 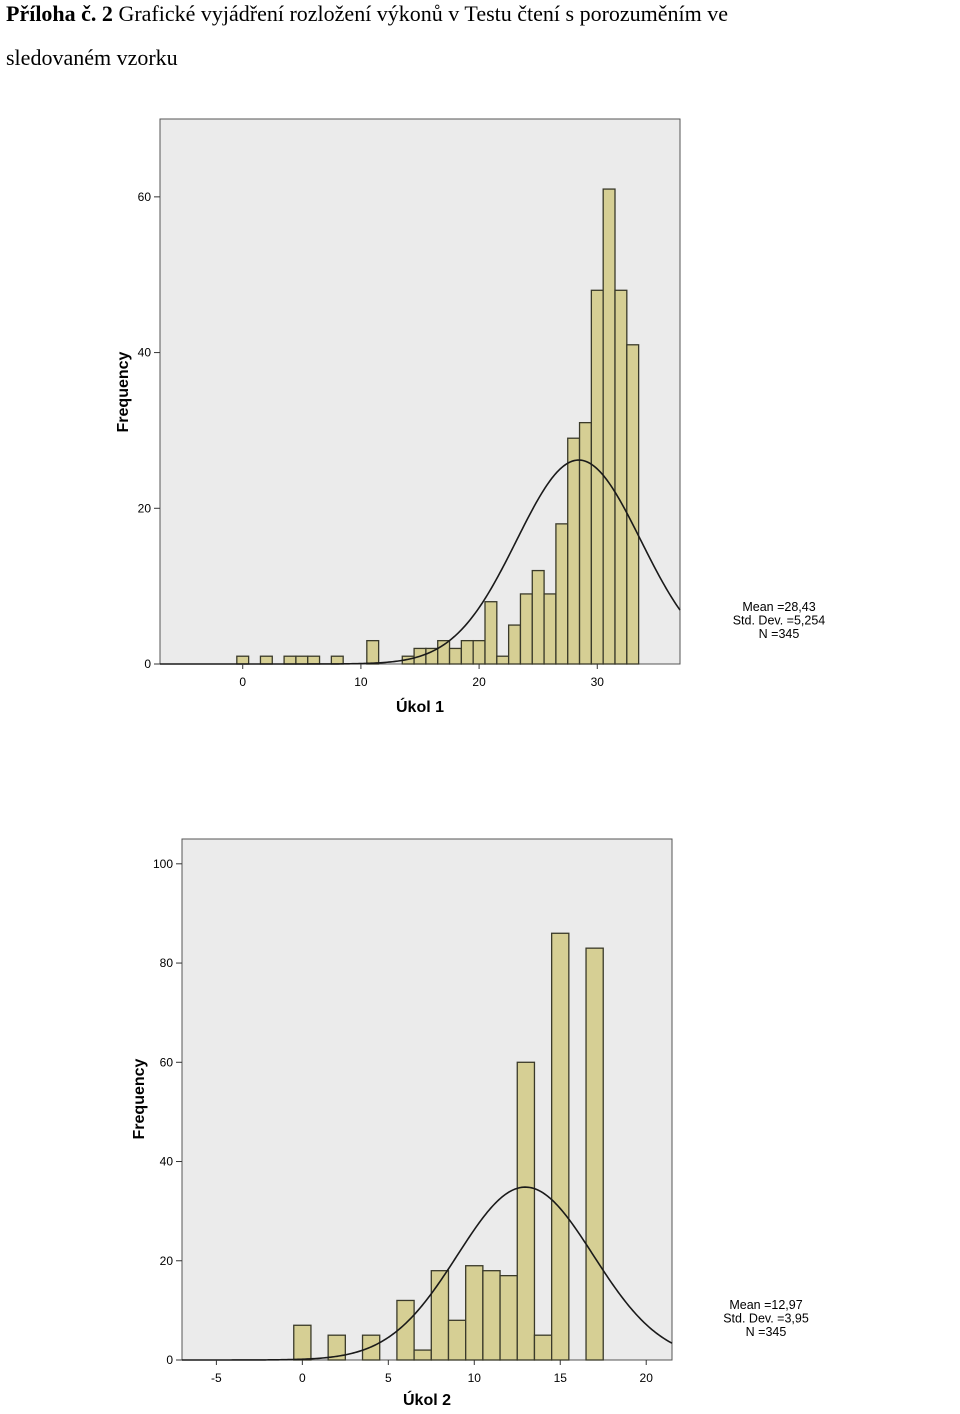 What do you see at coordinates (766, 1319) in the screenshot?
I see `stat-line: Std. Dev. =3,95` at bounding box center [766, 1319].